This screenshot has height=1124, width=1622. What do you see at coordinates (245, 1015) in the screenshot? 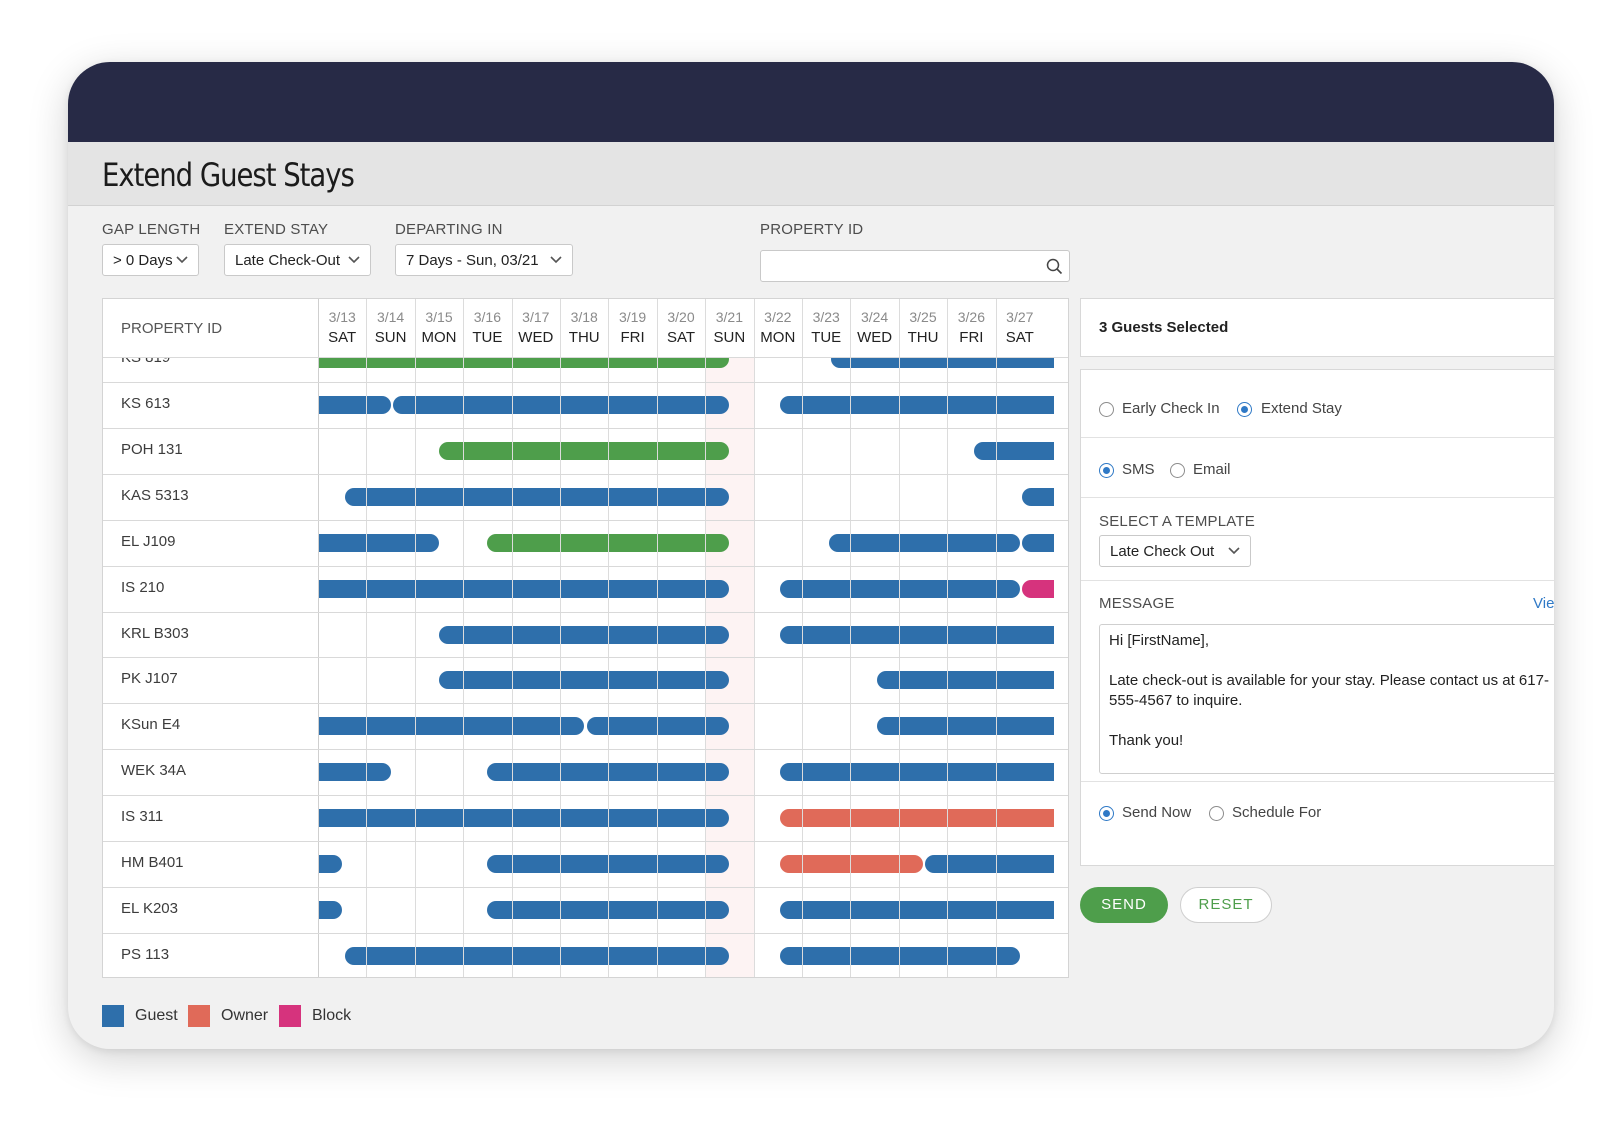
I see `legend-label: Owner` at bounding box center [245, 1015].